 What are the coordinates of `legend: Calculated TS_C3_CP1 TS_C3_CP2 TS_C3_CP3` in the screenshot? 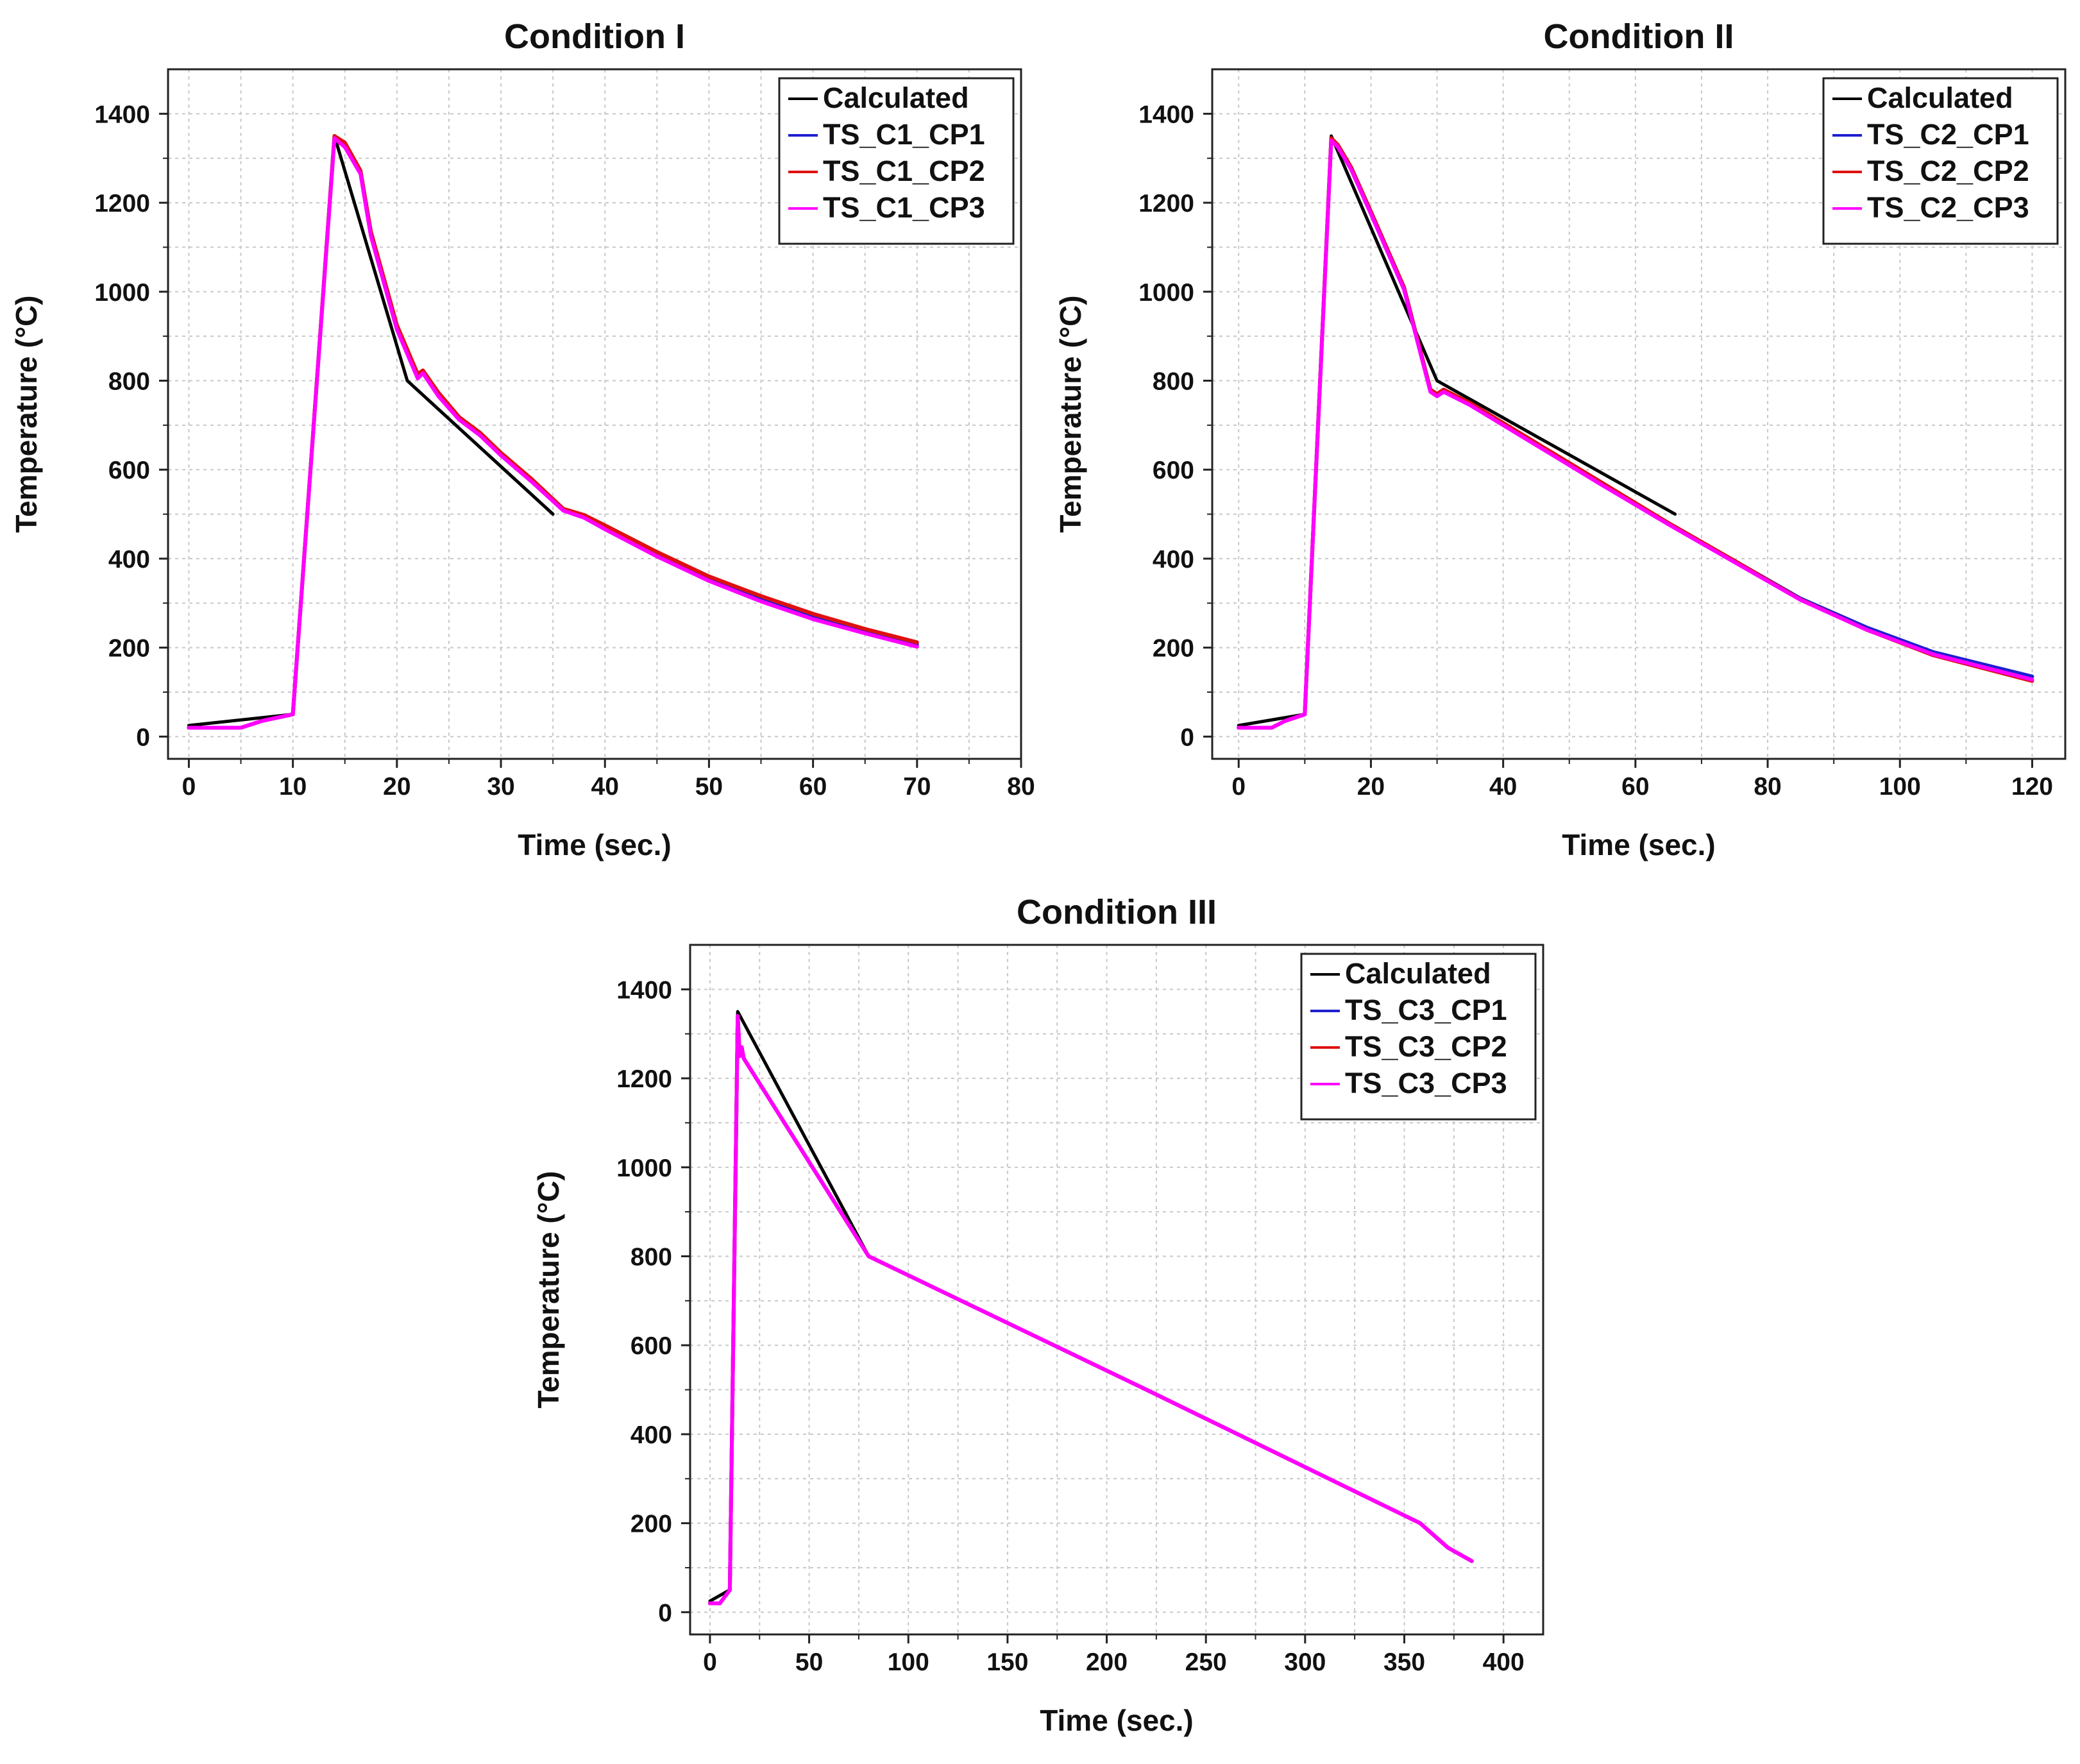 It's located at (1418, 1037).